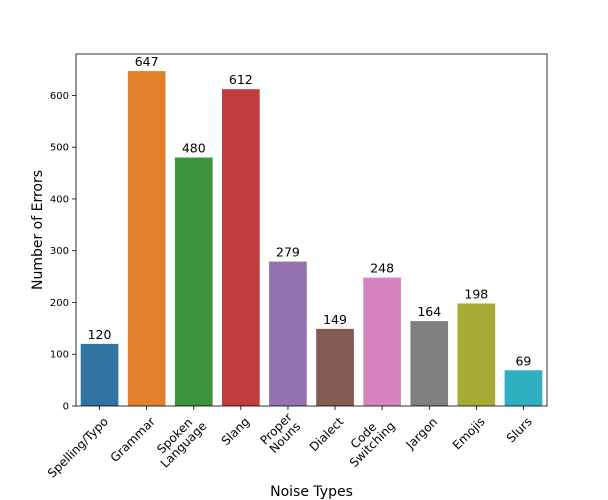  I want to click on x-tick-label: Spelling/Typo, so click(78, 447).